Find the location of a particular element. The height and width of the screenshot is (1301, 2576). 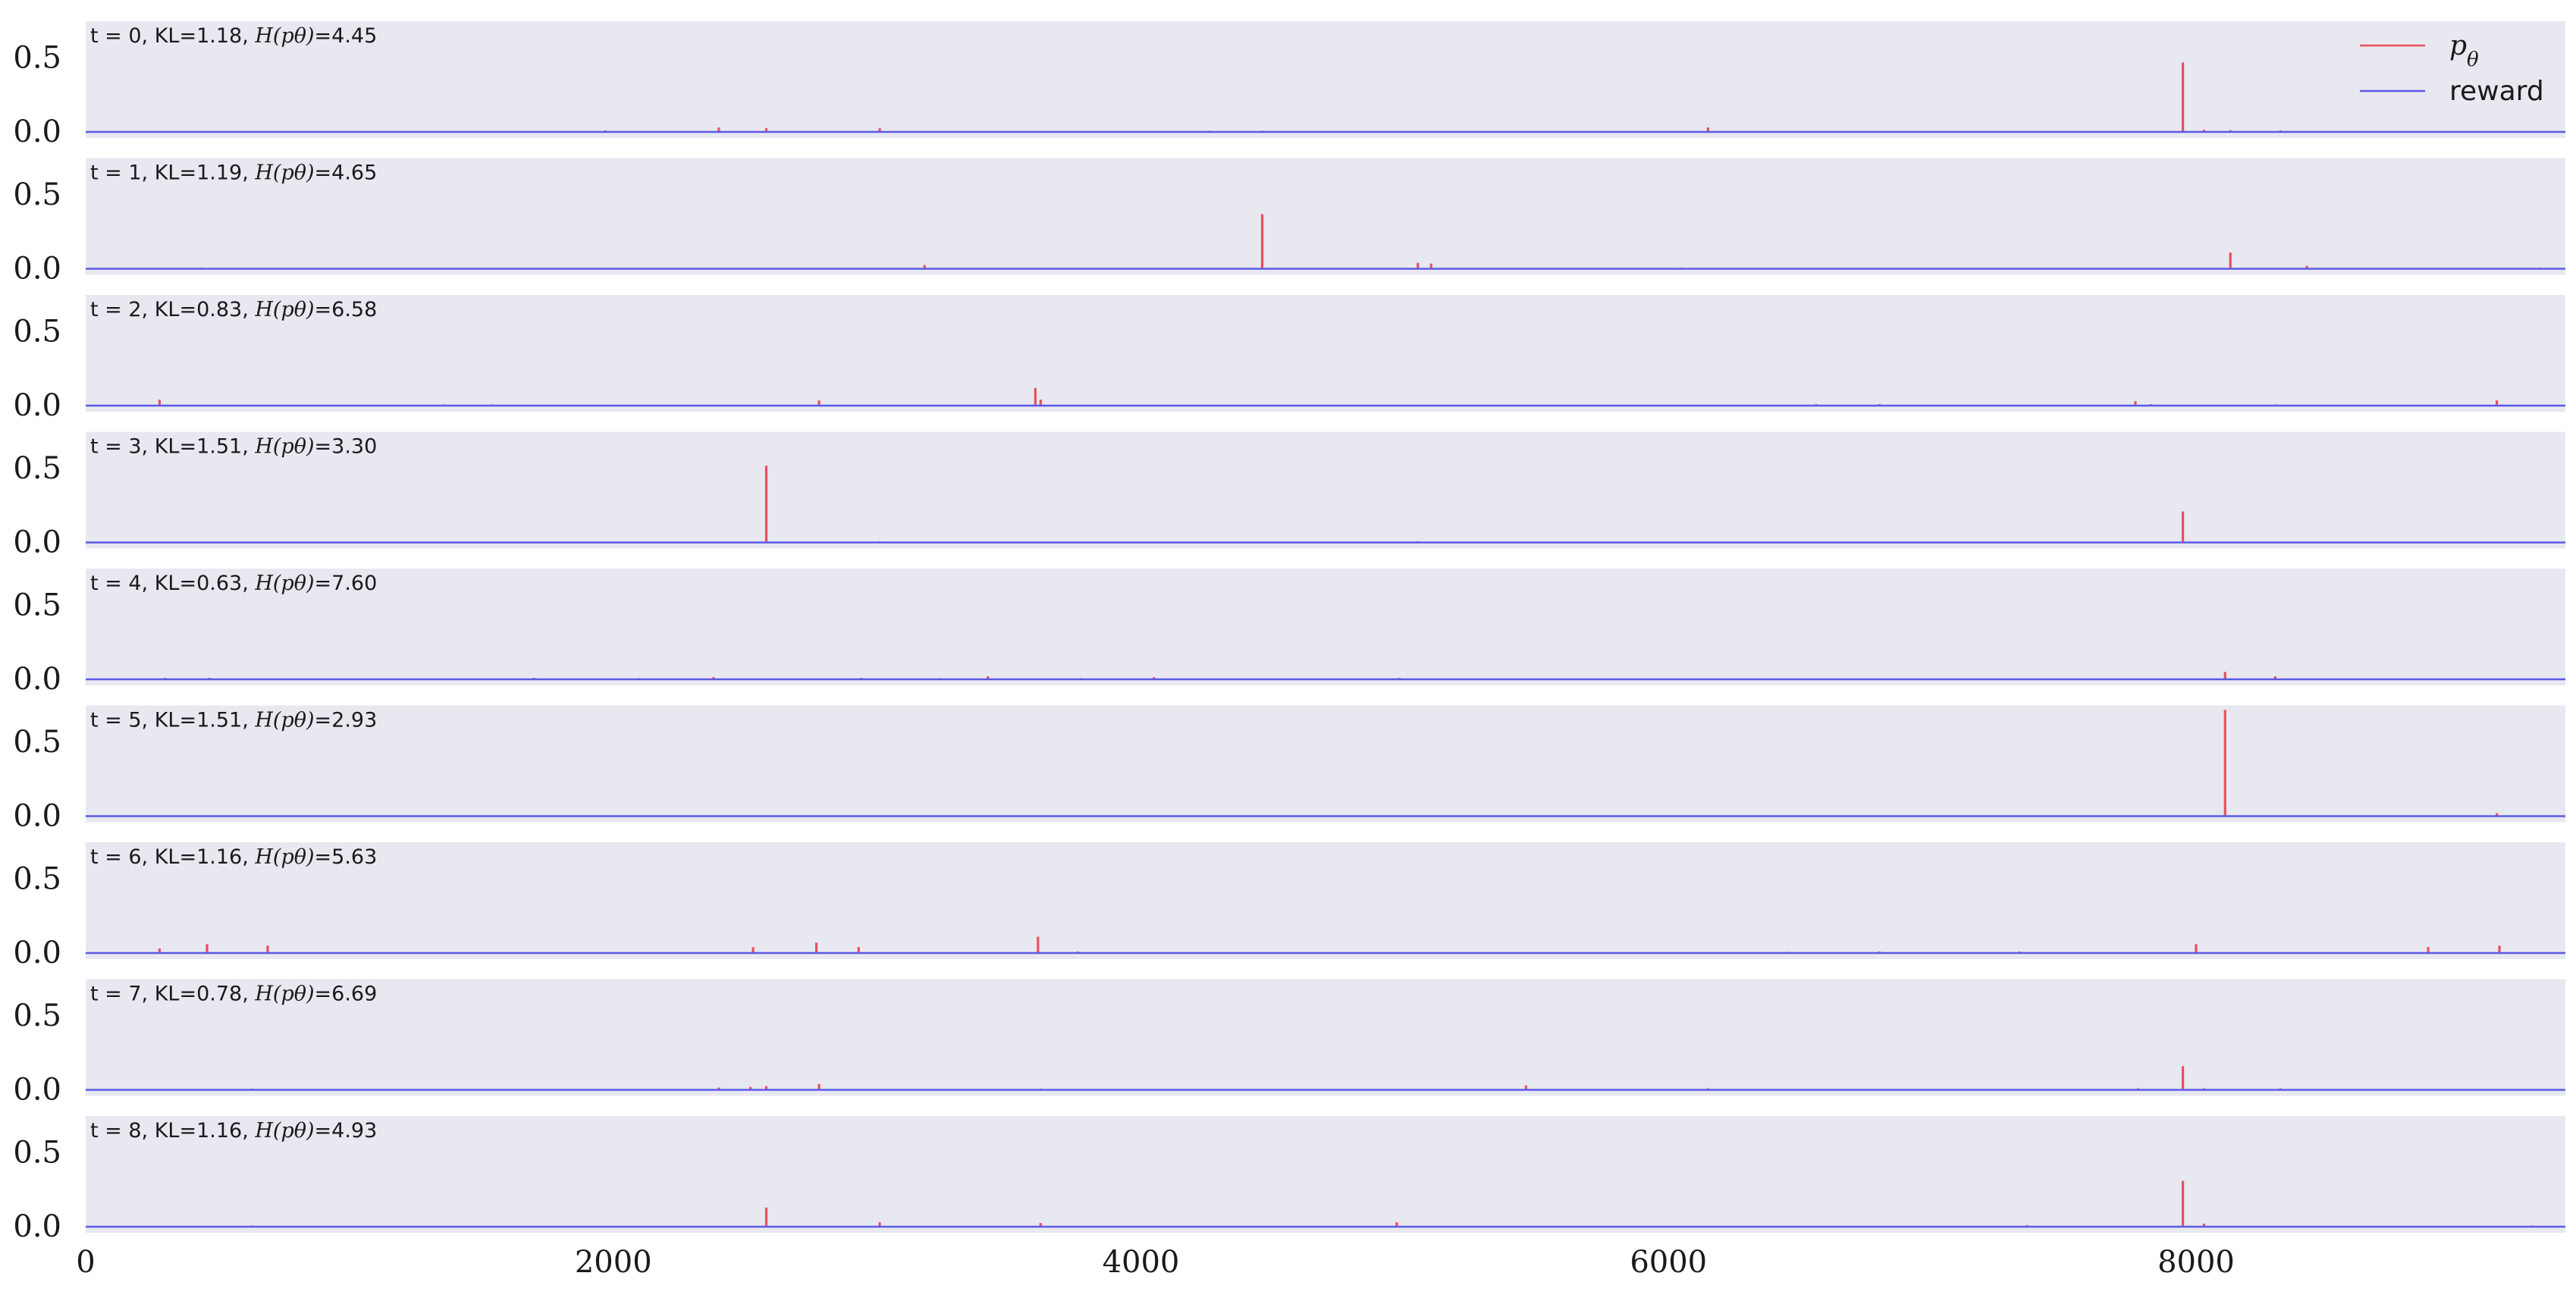

panel-1: 0.0 0.5 t = 1, KL=1.19, H(pθ)=4.65 is located at coordinates (1289, 222).